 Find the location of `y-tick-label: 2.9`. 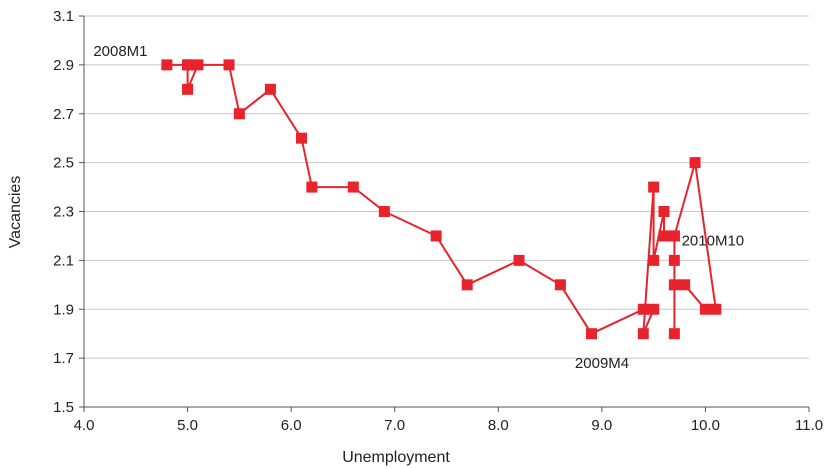

y-tick-label: 2.9 is located at coordinates (63, 65).